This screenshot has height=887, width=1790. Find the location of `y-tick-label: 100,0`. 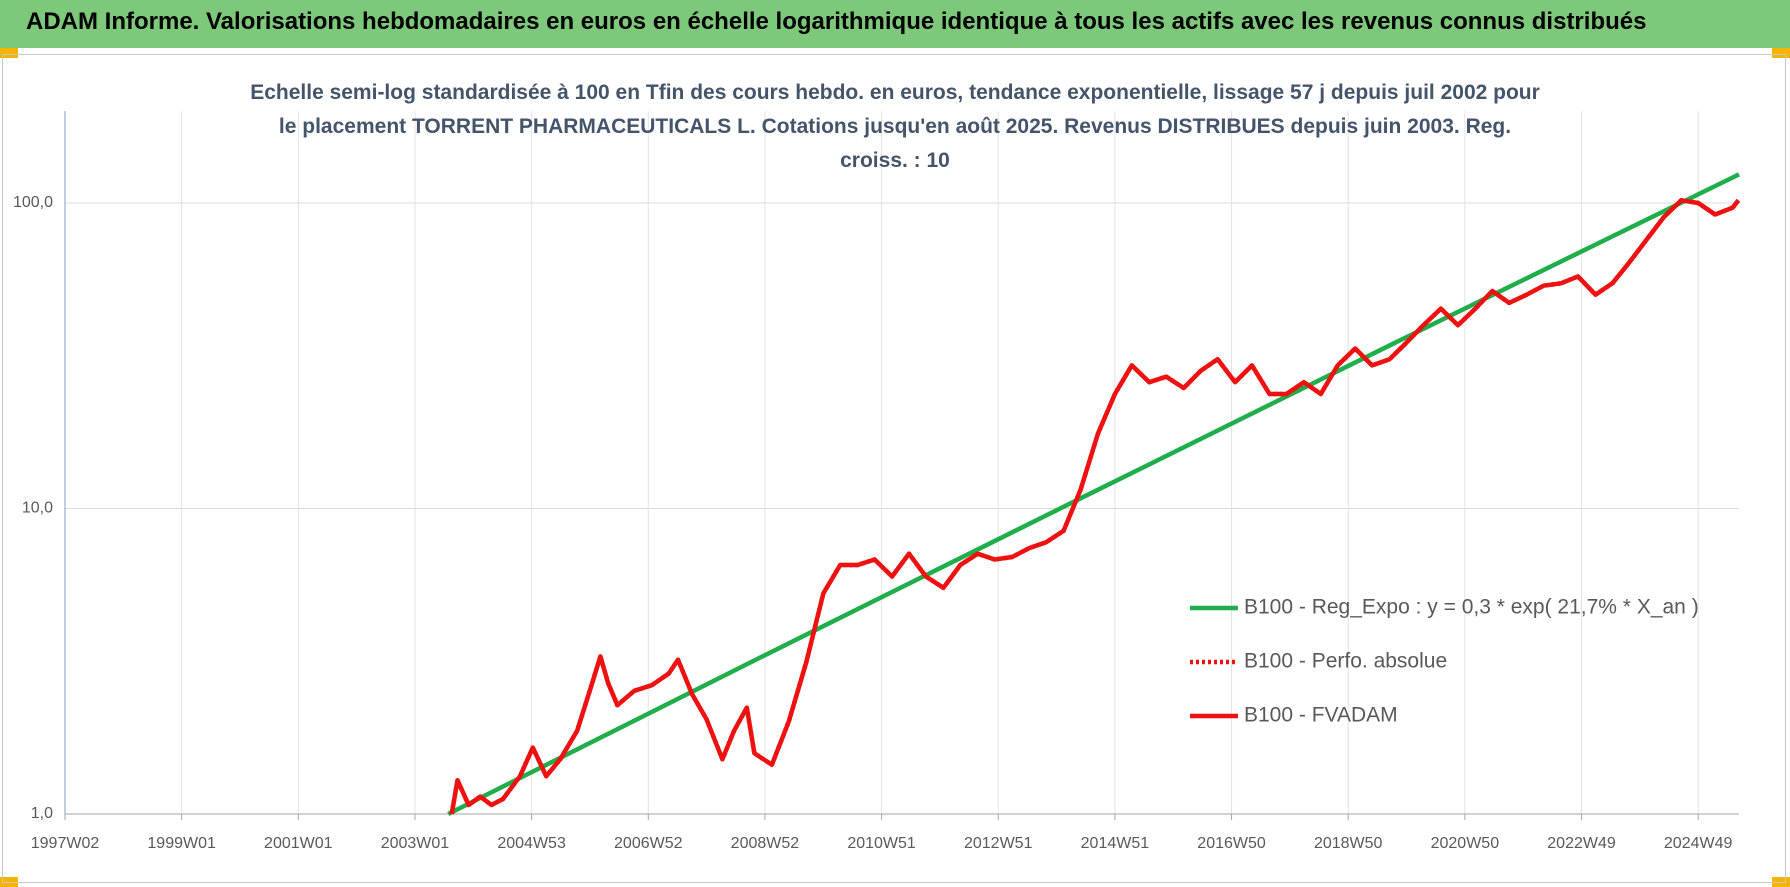

y-tick-label: 100,0 is located at coordinates (33, 202).